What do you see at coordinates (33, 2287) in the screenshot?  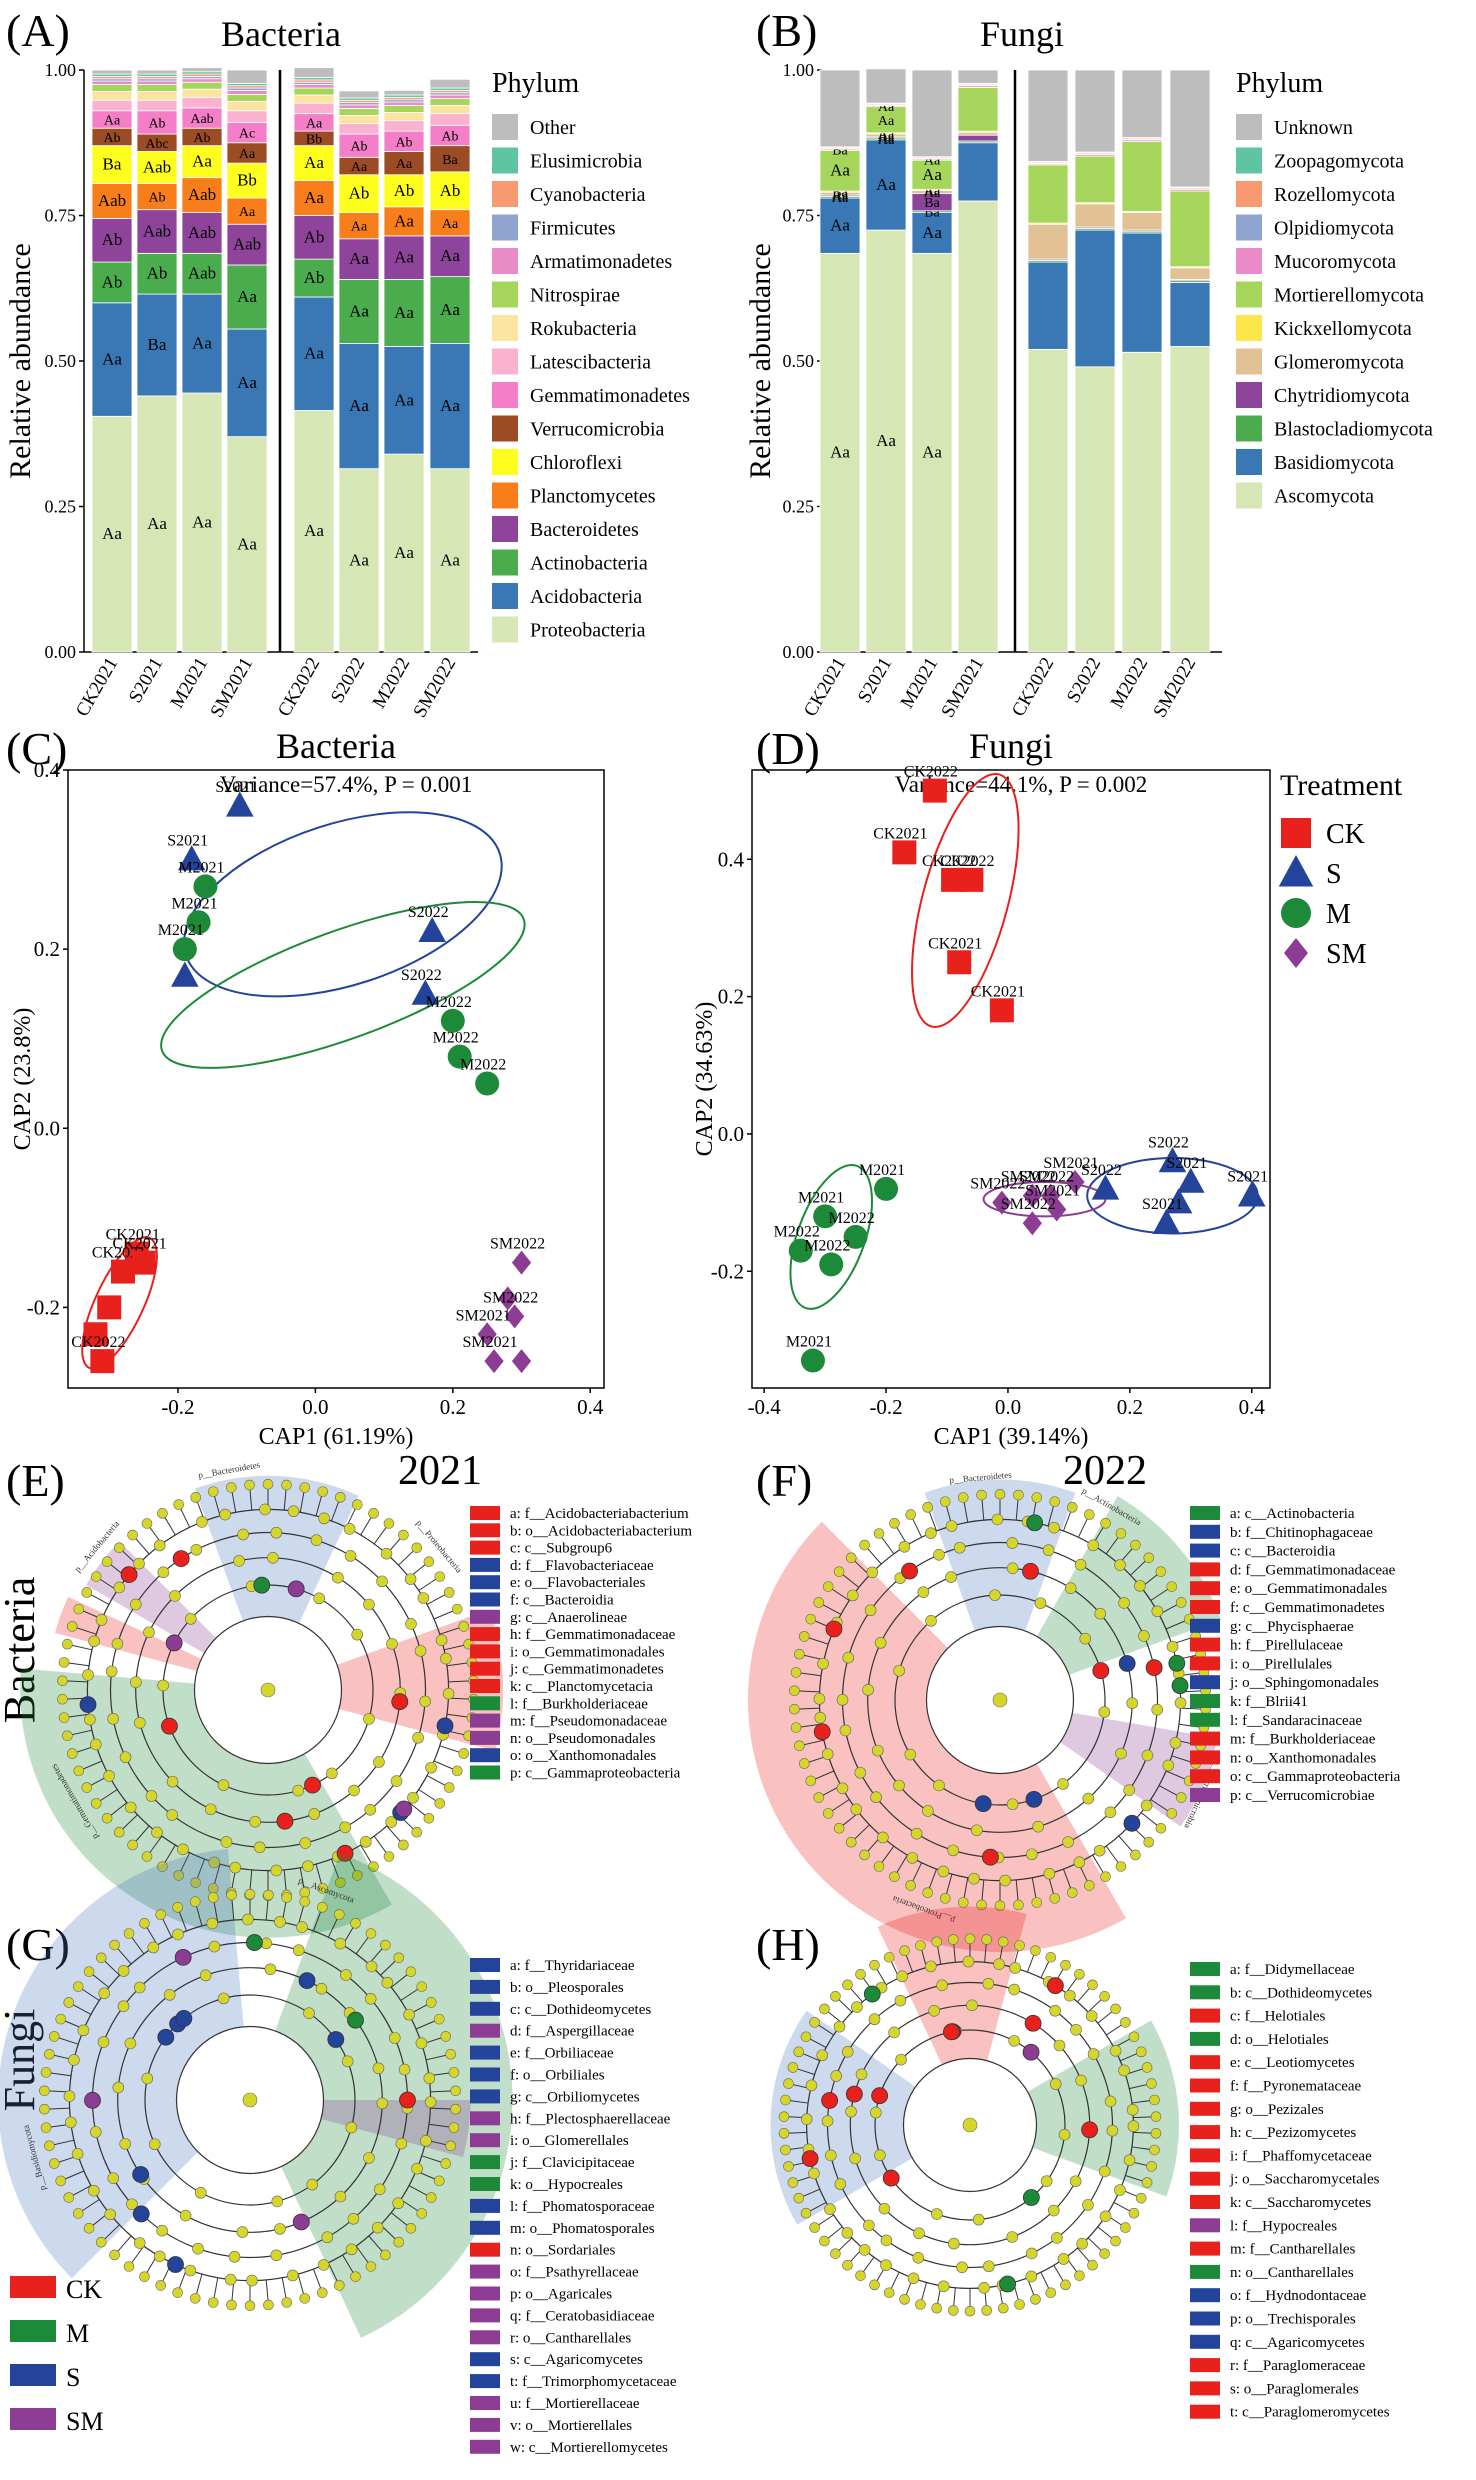 I see `treatment-swatch` at bounding box center [33, 2287].